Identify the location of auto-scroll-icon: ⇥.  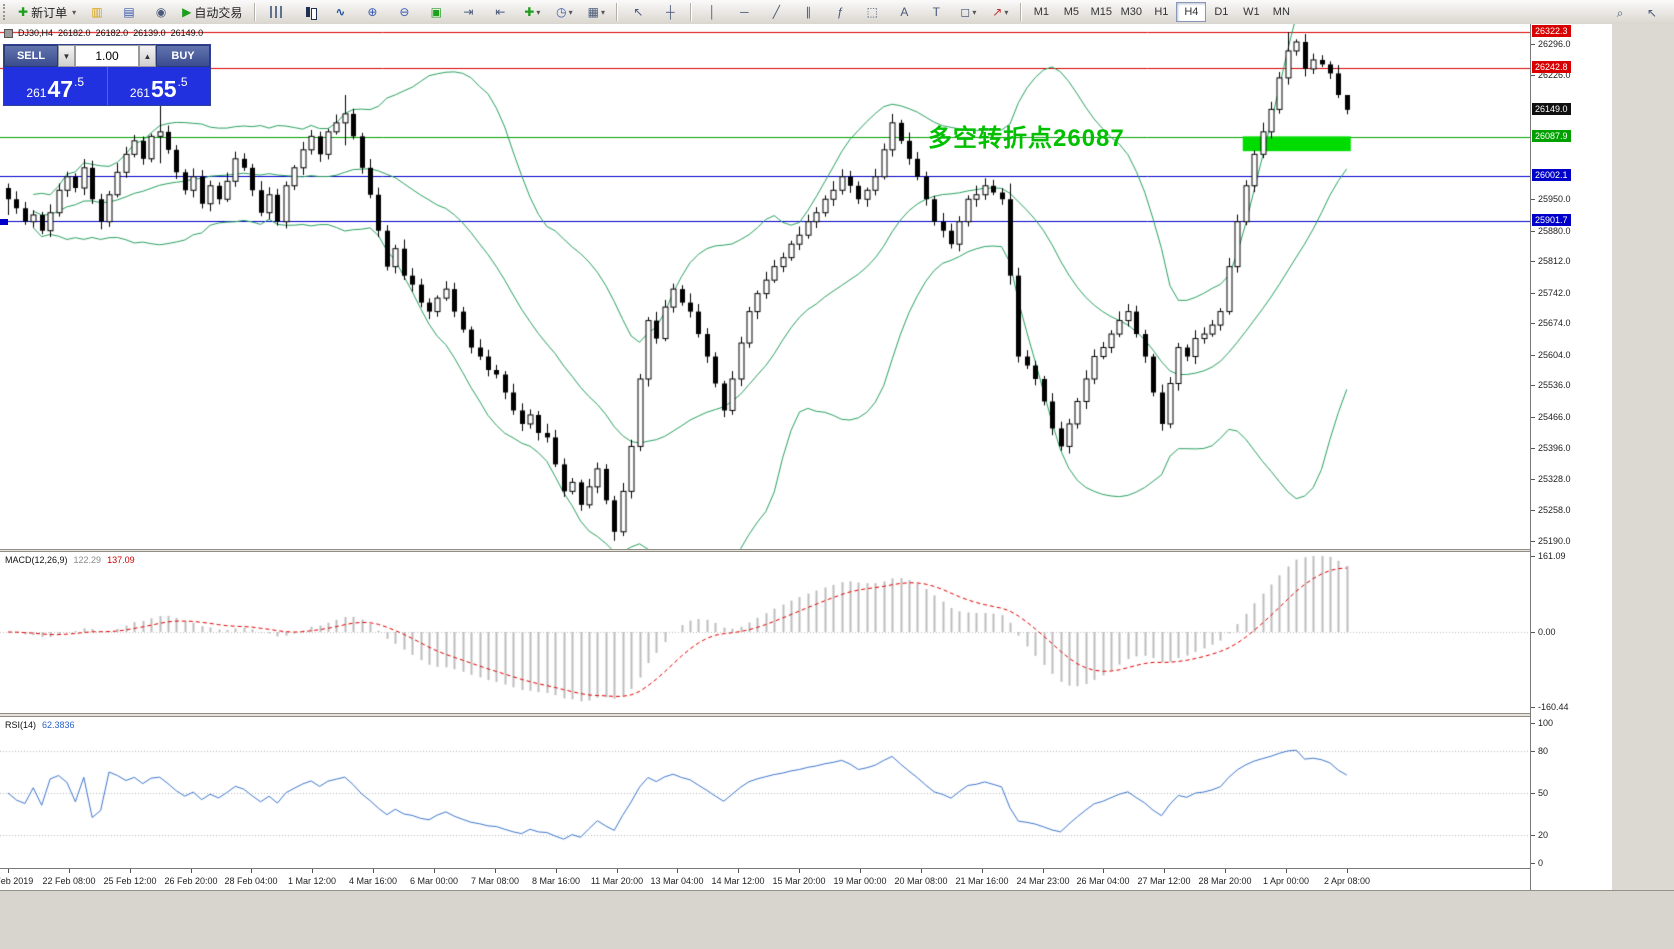
(468, 12).